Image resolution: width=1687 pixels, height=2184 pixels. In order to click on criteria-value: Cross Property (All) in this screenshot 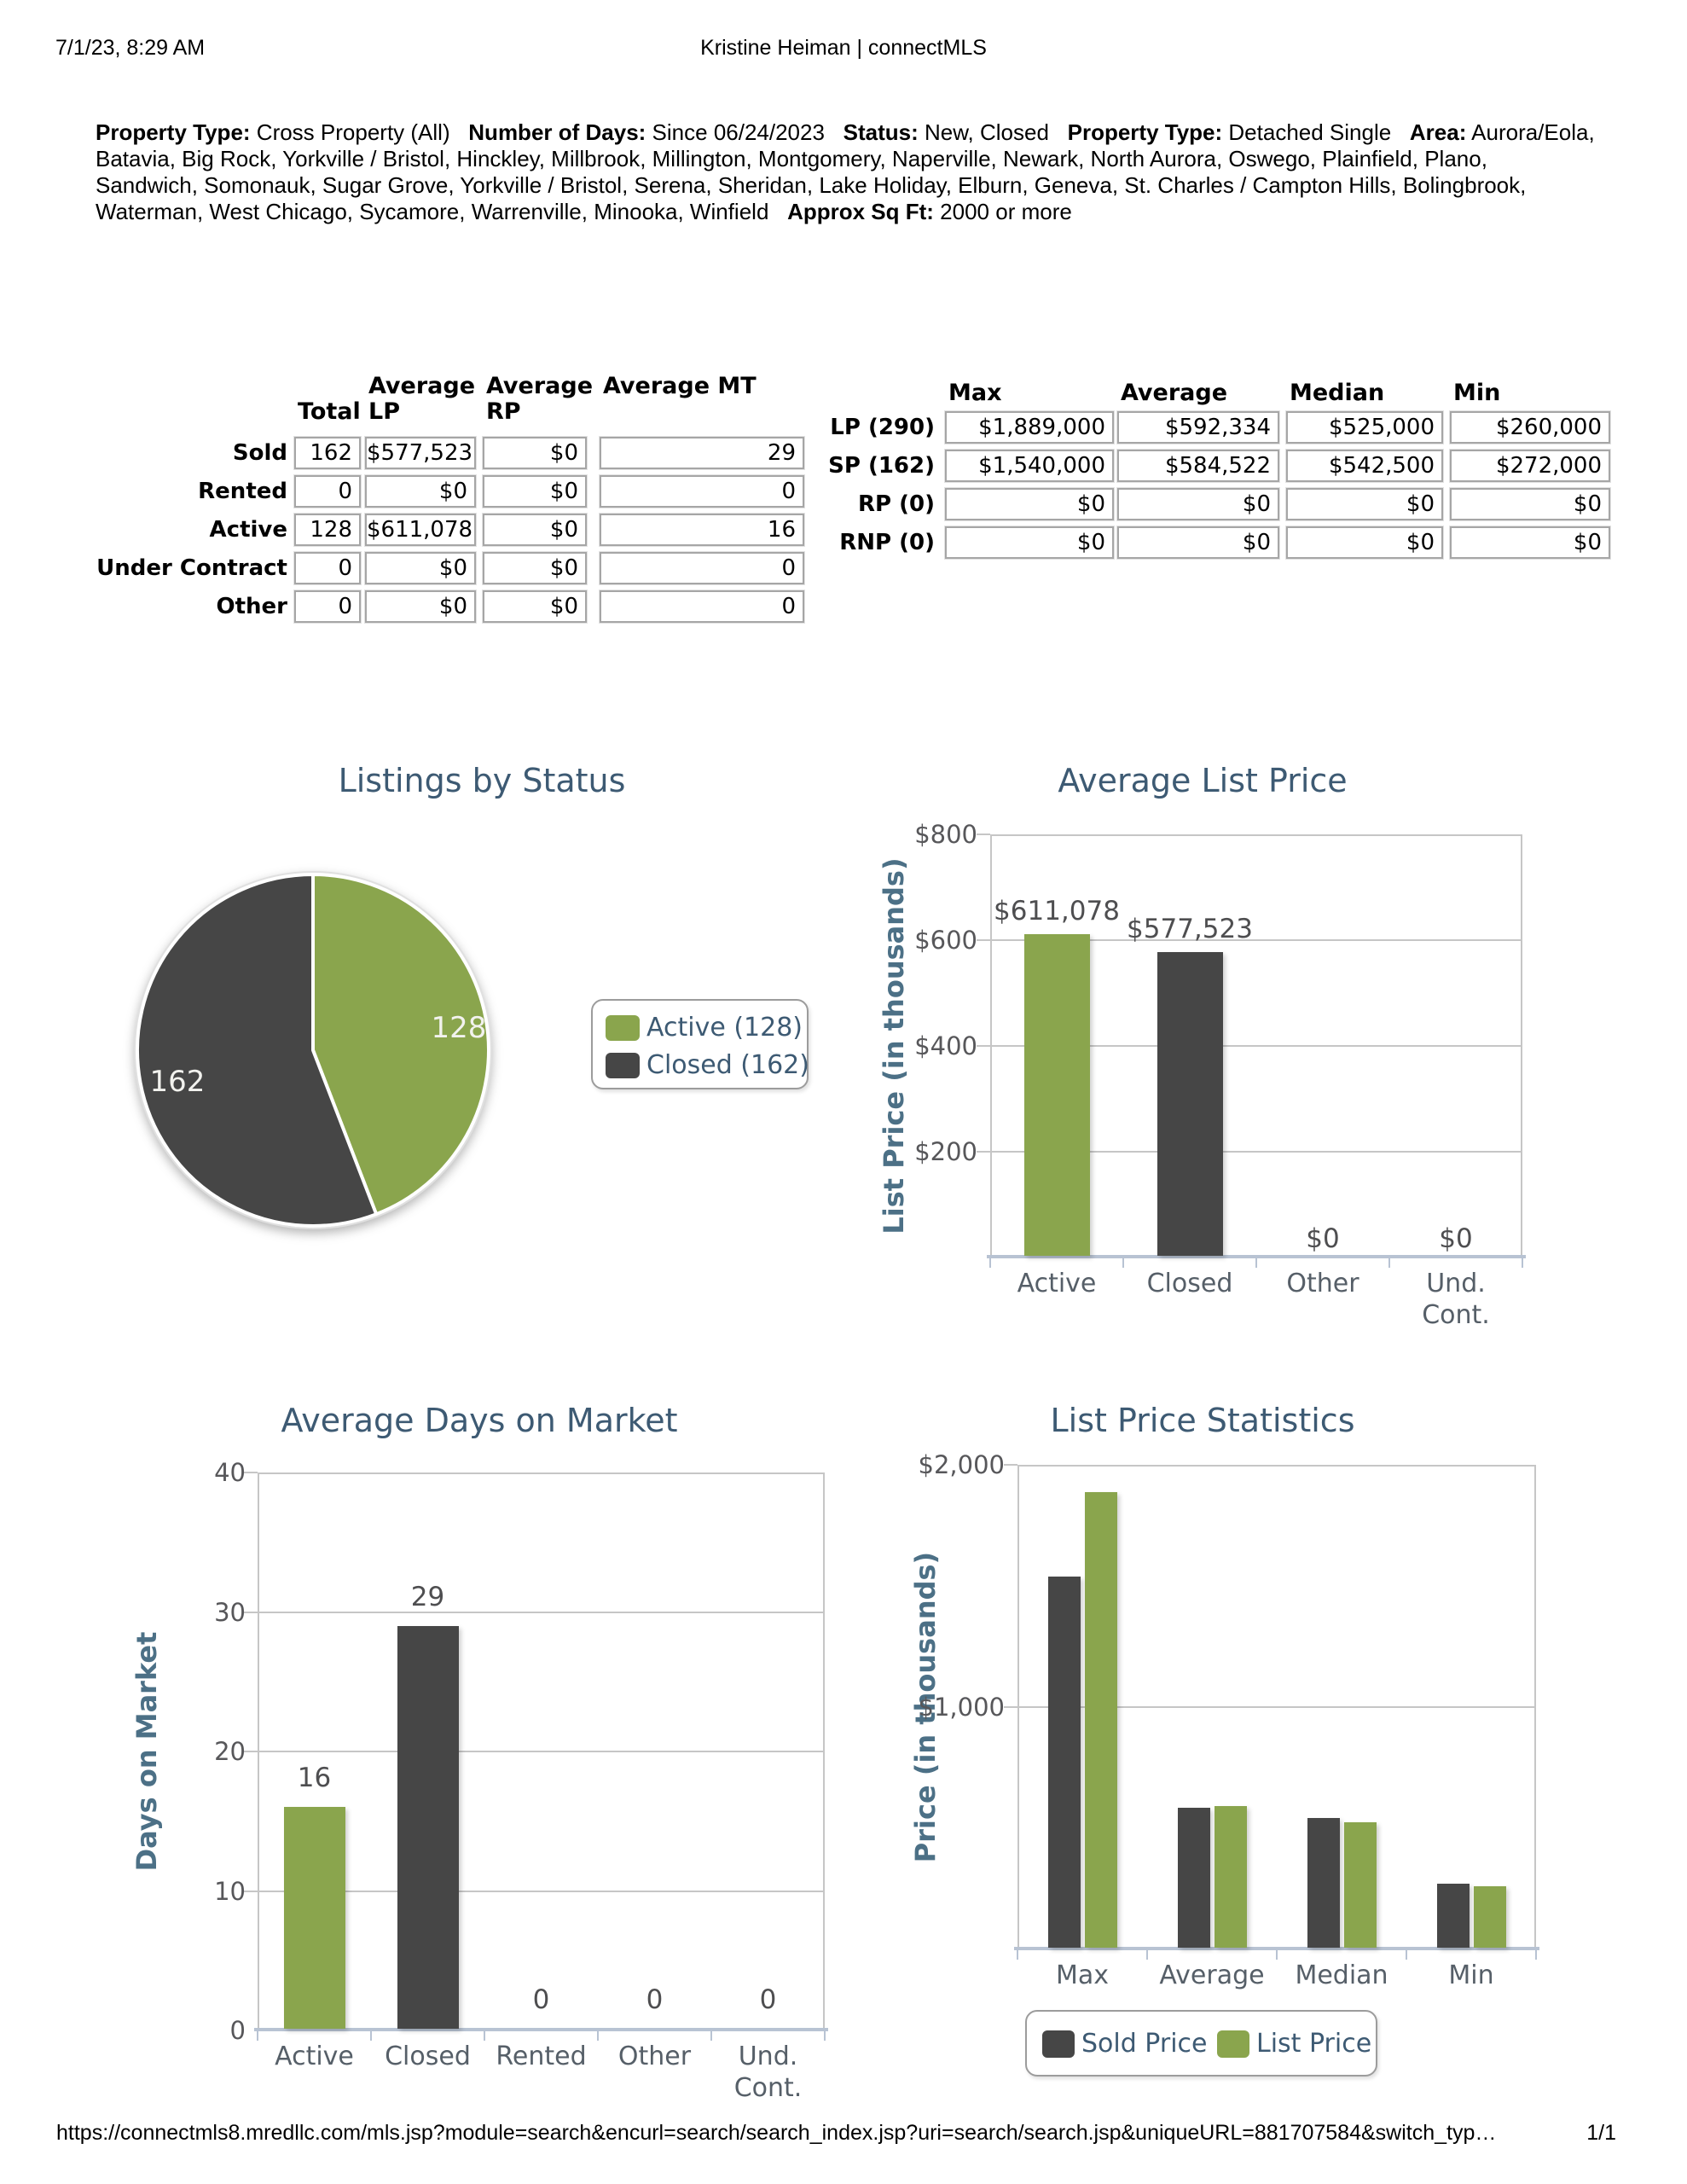, I will do `click(359, 132)`.